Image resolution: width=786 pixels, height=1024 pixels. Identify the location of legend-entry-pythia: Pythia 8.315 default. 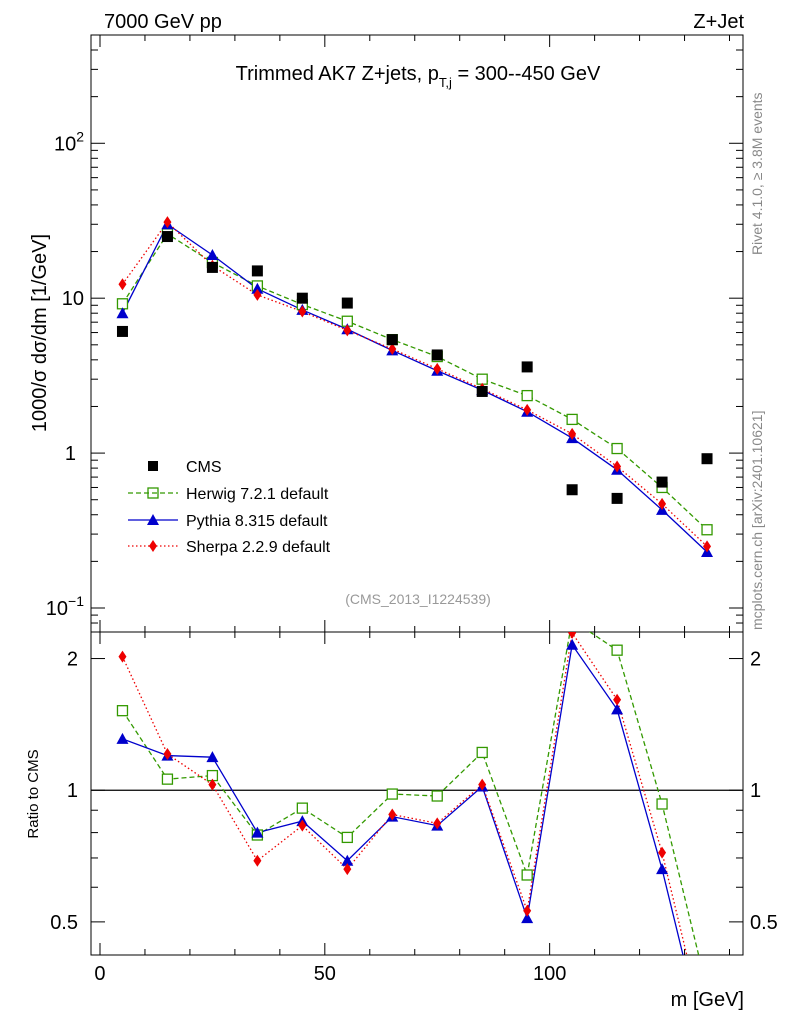
(228, 521).